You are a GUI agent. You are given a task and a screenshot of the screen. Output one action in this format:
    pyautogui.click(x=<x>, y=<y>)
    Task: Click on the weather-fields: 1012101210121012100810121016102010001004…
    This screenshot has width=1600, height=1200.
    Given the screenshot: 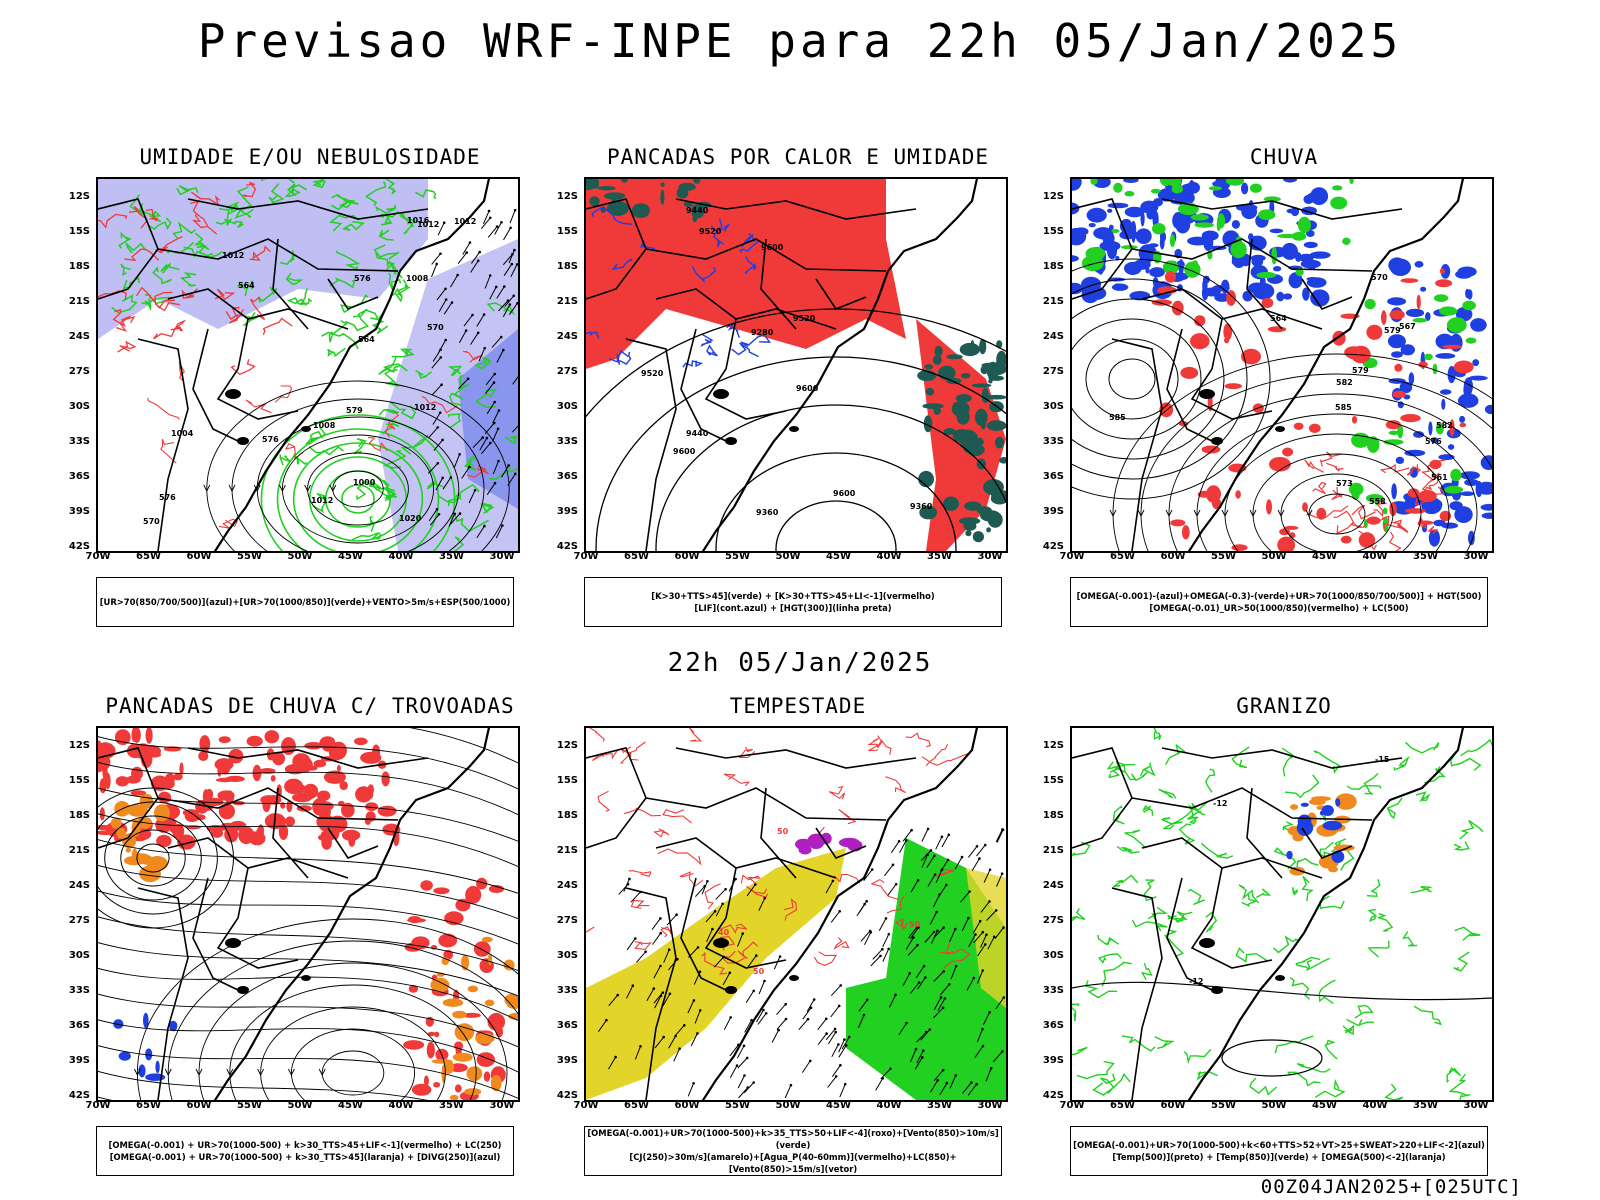 What is the action you would take?
    pyautogui.click(x=308, y=365)
    